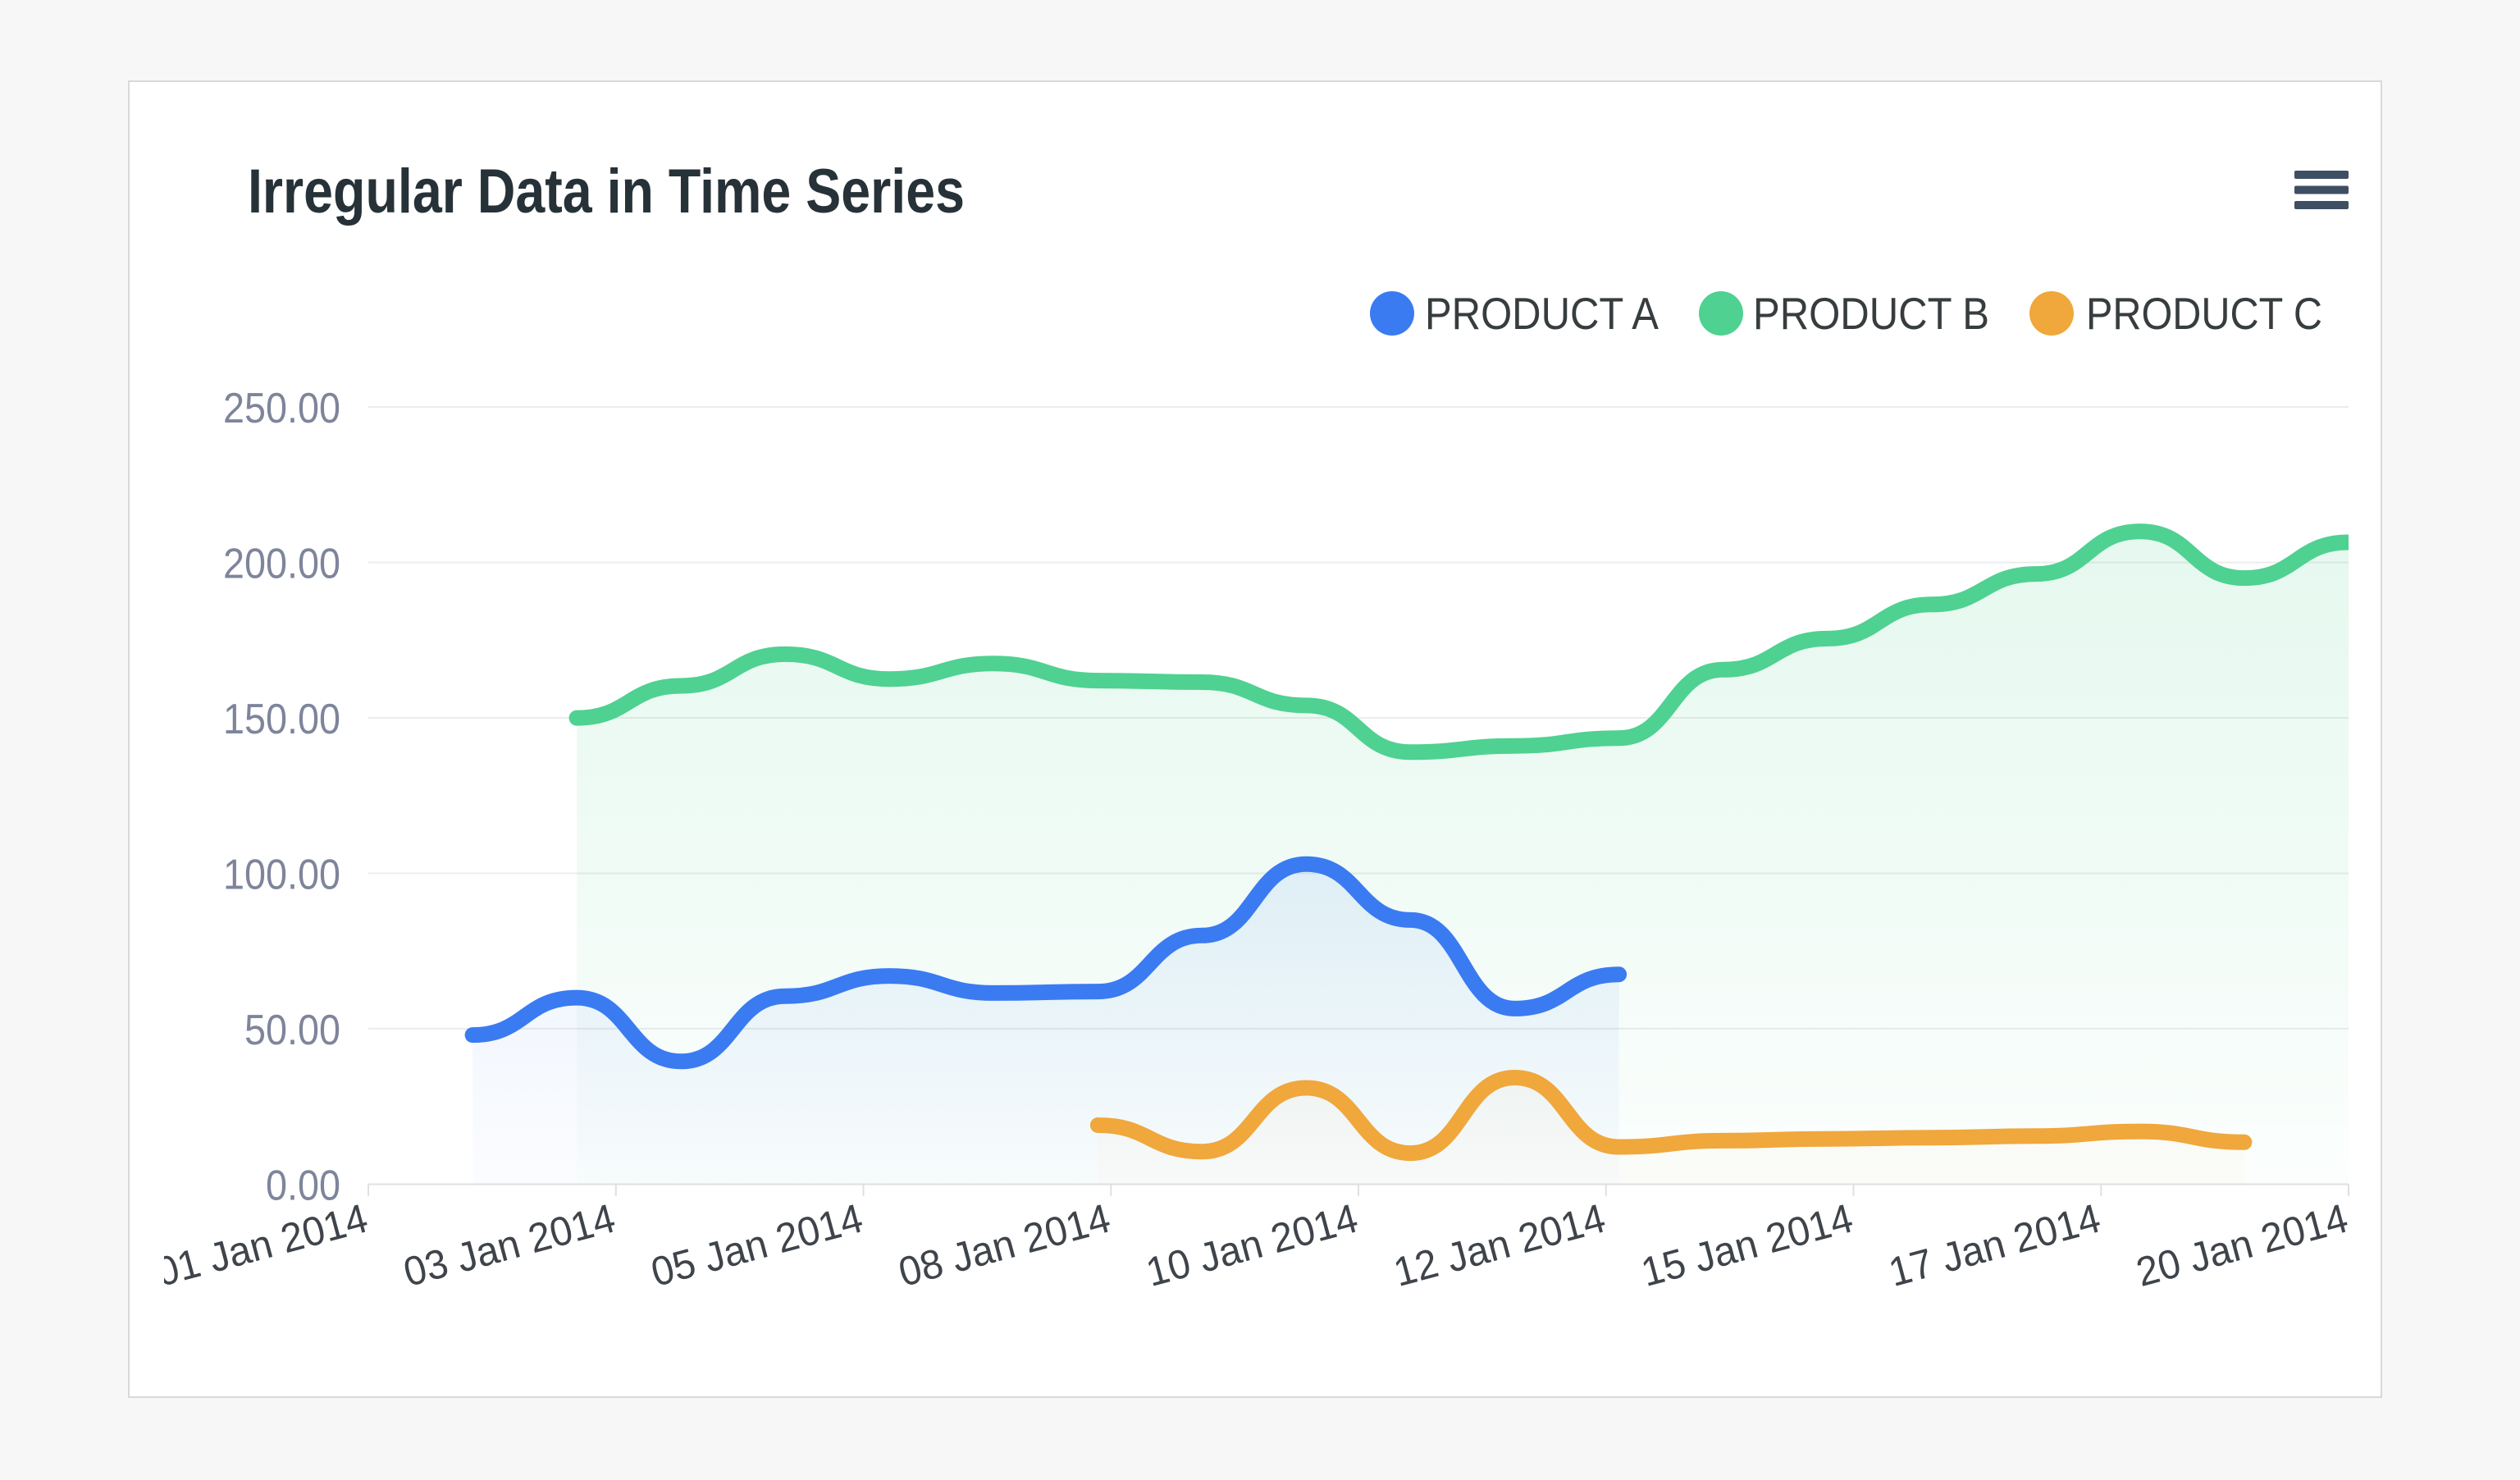  Describe the element at coordinates (1251, 1245) in the screenshot. I see `svg-text: 10 Jan 2014` at that location.